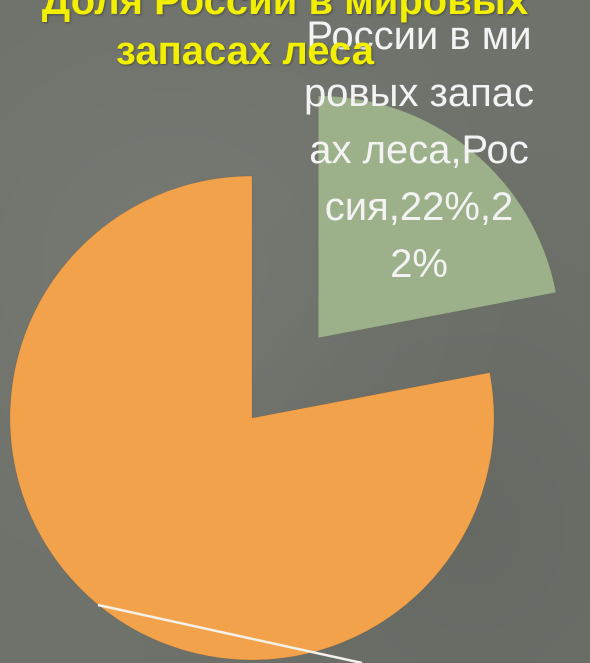  Describe the element at coordinates (230, 633) in the screenshot. I see `leader-line` at that location.